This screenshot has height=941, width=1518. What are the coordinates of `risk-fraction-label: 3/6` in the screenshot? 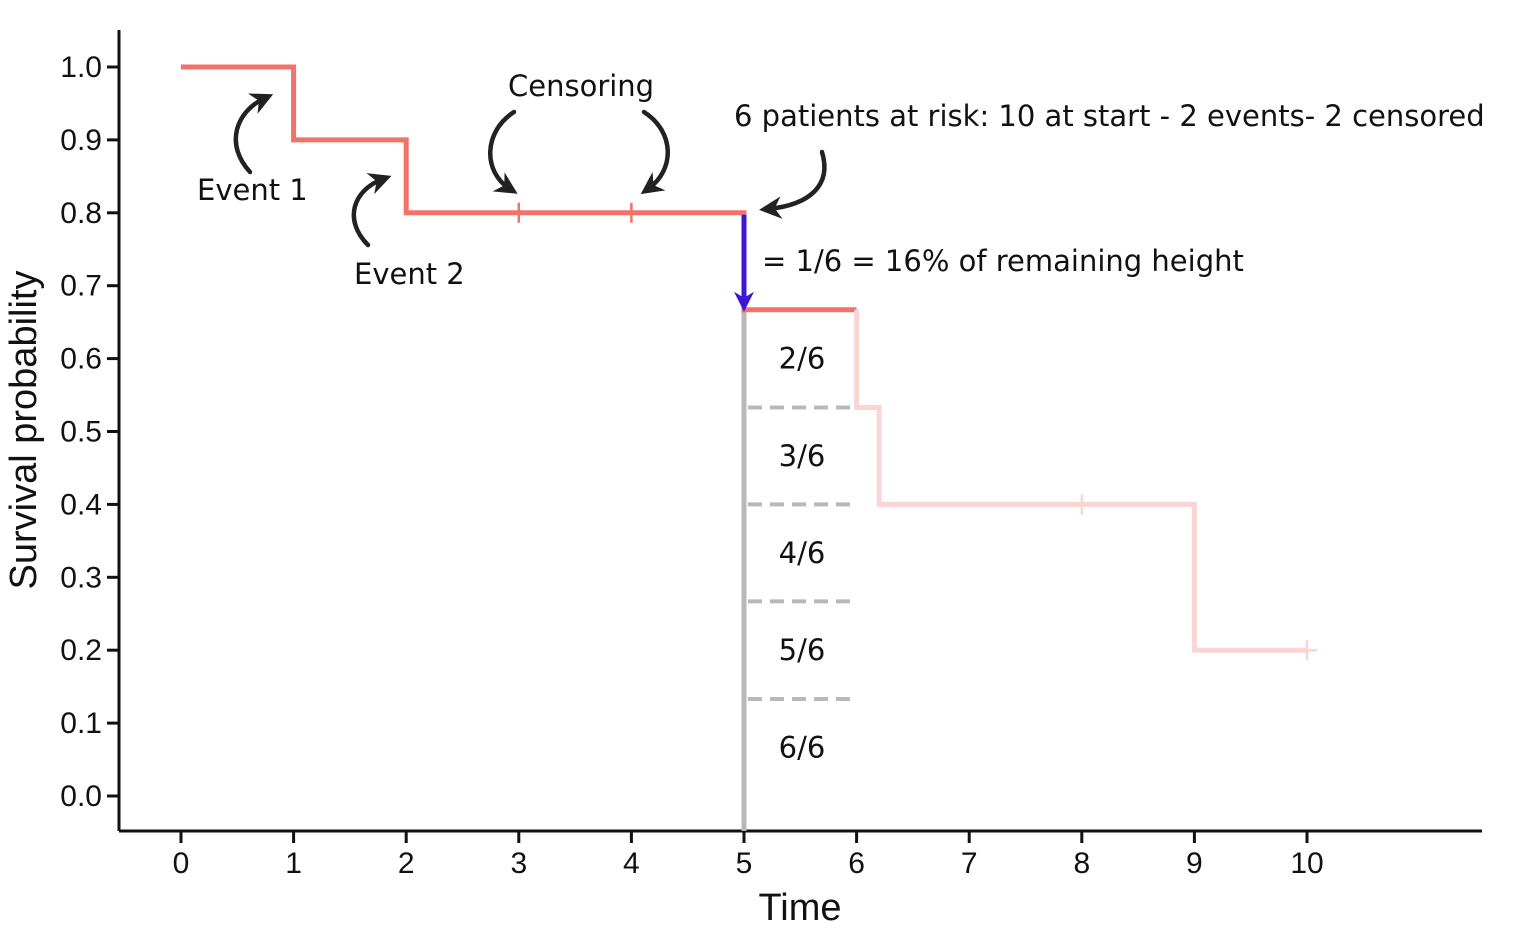 It's located at (802, 456).